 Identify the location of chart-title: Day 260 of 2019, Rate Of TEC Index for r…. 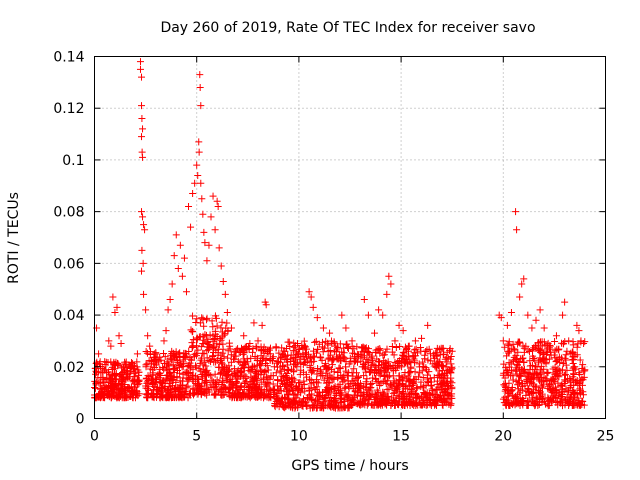
(347, 28).